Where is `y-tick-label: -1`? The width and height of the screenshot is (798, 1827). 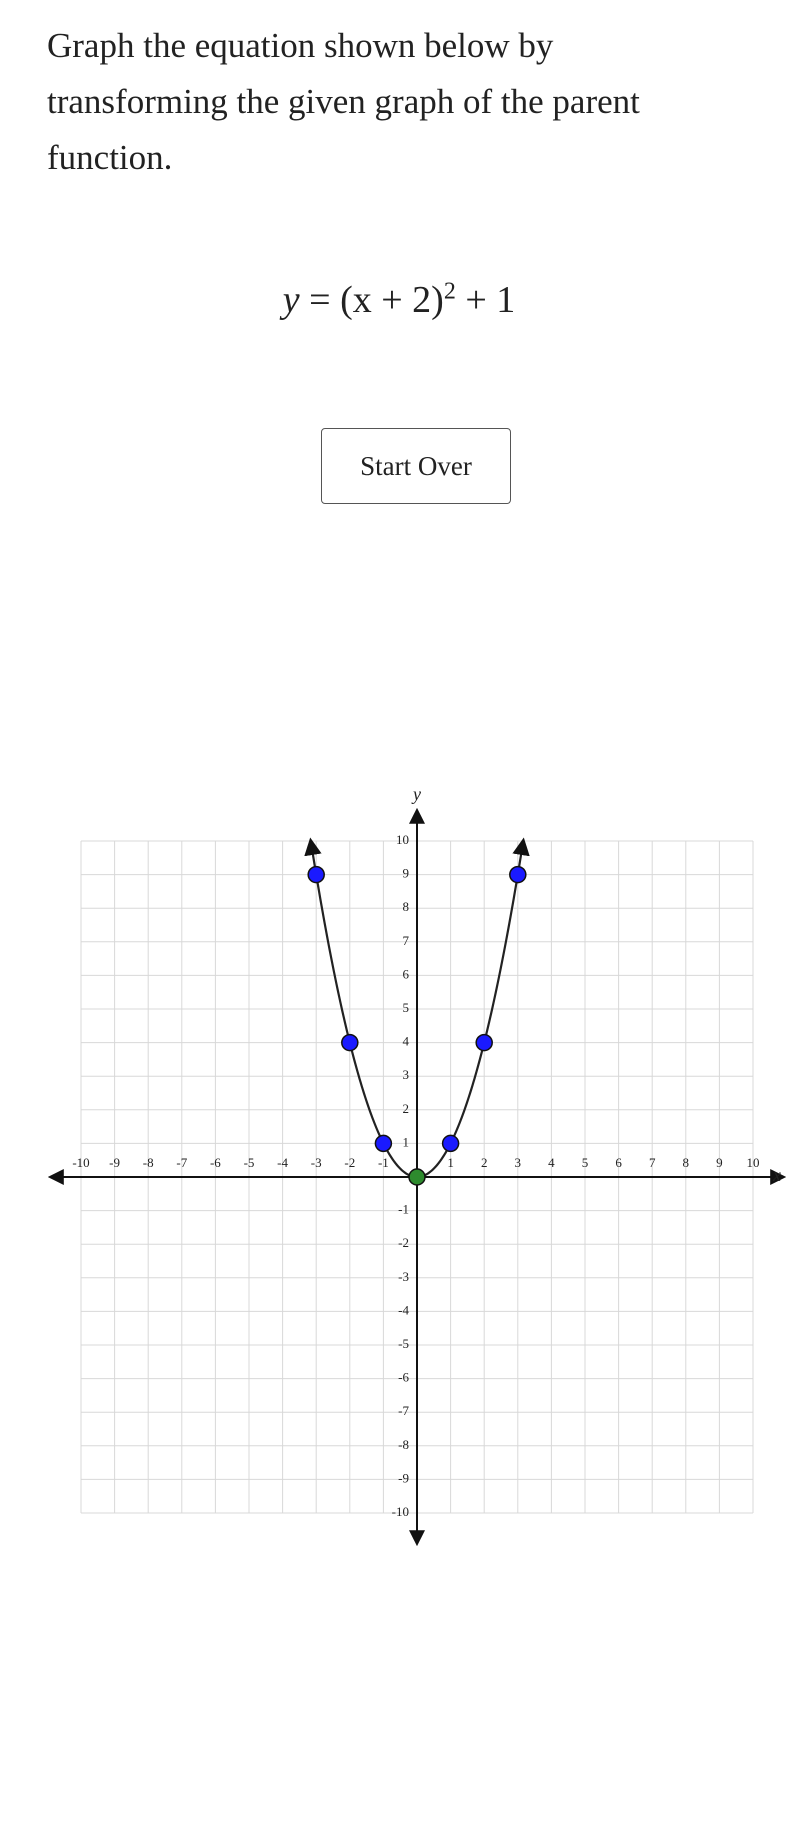 y-tick-label: -1 is located at coordinates (403, 1209).